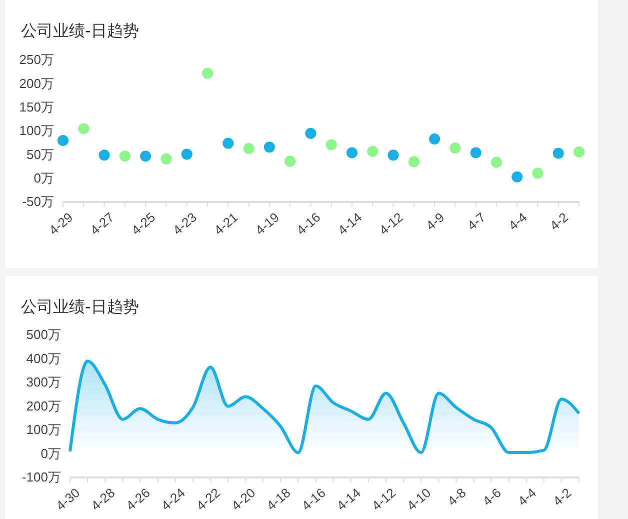 This screenshot has width=628, height=519. What do you see at coordinates (243, 499) in the screenshot?
I see `x-tick-label: 4-20` at bounding box center [243, 499].